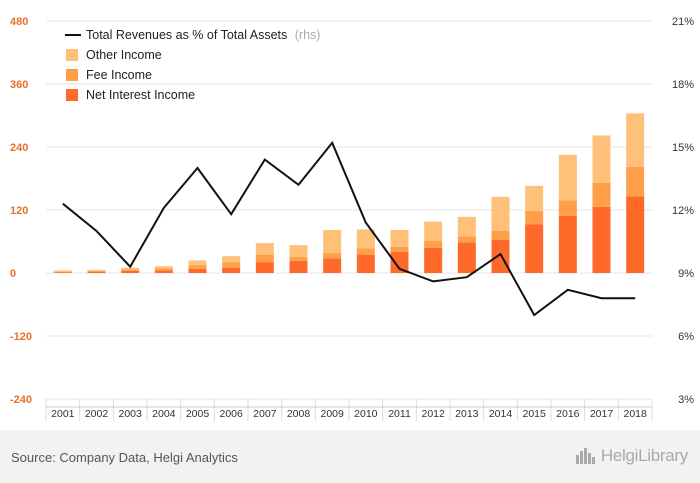  Describe the element at coordinates (130, 414) in the screenshot. I see `x-tick-label: 2003` at that location.